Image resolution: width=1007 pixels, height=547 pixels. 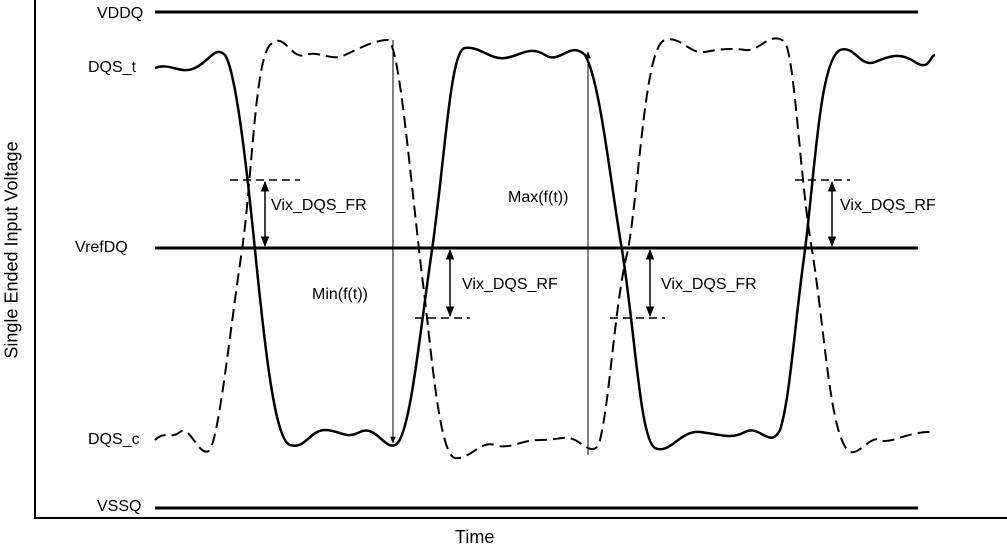 I want to click on dqs-t-label: DQS_t, so click(x=112, y=67).